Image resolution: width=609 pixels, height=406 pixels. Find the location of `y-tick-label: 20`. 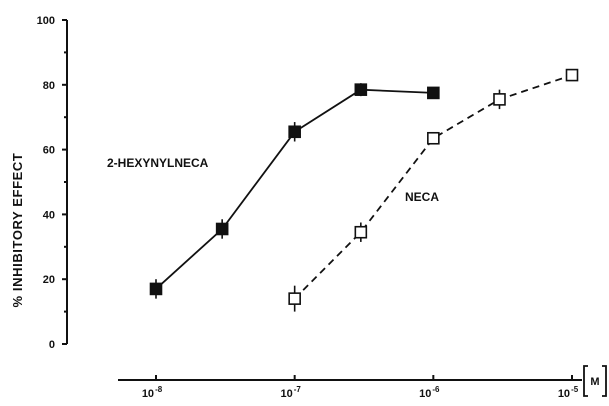

y-tick-label: 20 is located at coordinates (49, 280).